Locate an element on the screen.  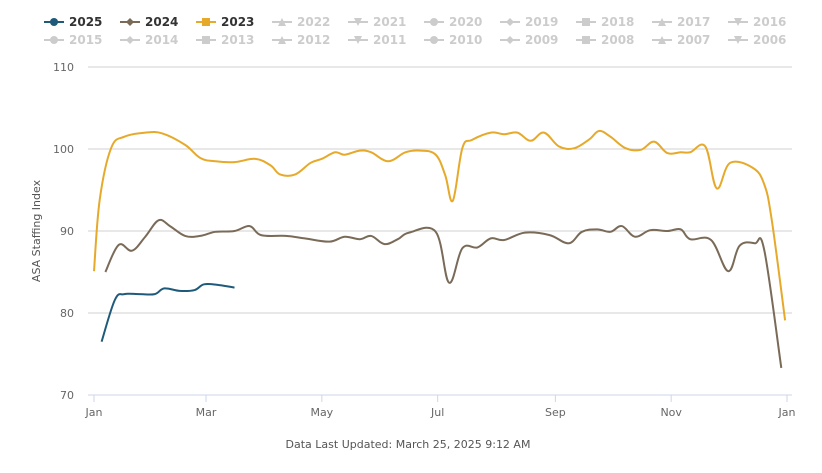
legend-item-2024: 2024 is located at coordinates (149, 22).